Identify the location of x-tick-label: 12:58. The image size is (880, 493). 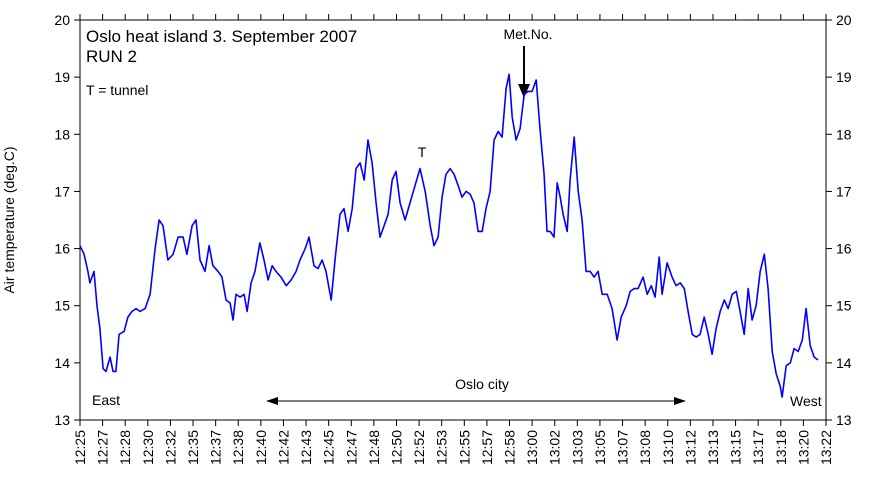
(510, 447).